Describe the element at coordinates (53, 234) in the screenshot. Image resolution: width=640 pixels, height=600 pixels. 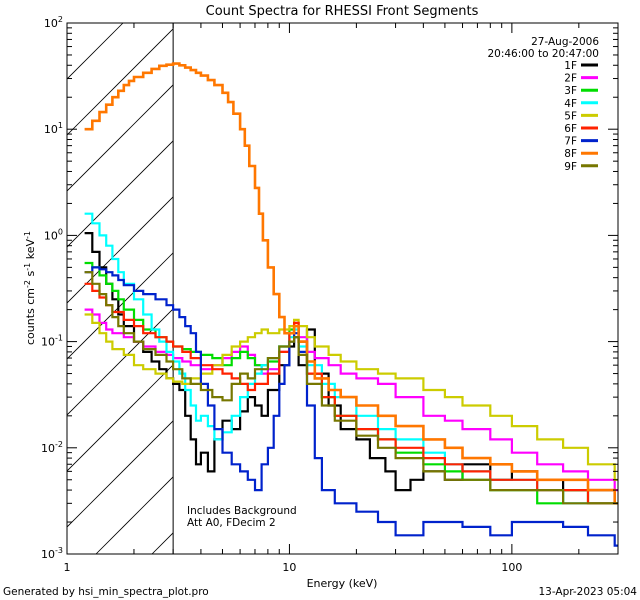
I see `y-tick-label: 10⁰` at that location.